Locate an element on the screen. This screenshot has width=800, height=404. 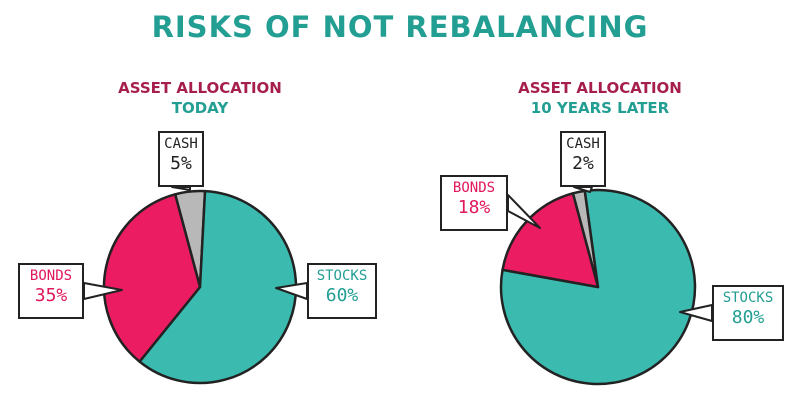
slice-name-stocks-later: STOCKS is located at coordinates (748, 298).